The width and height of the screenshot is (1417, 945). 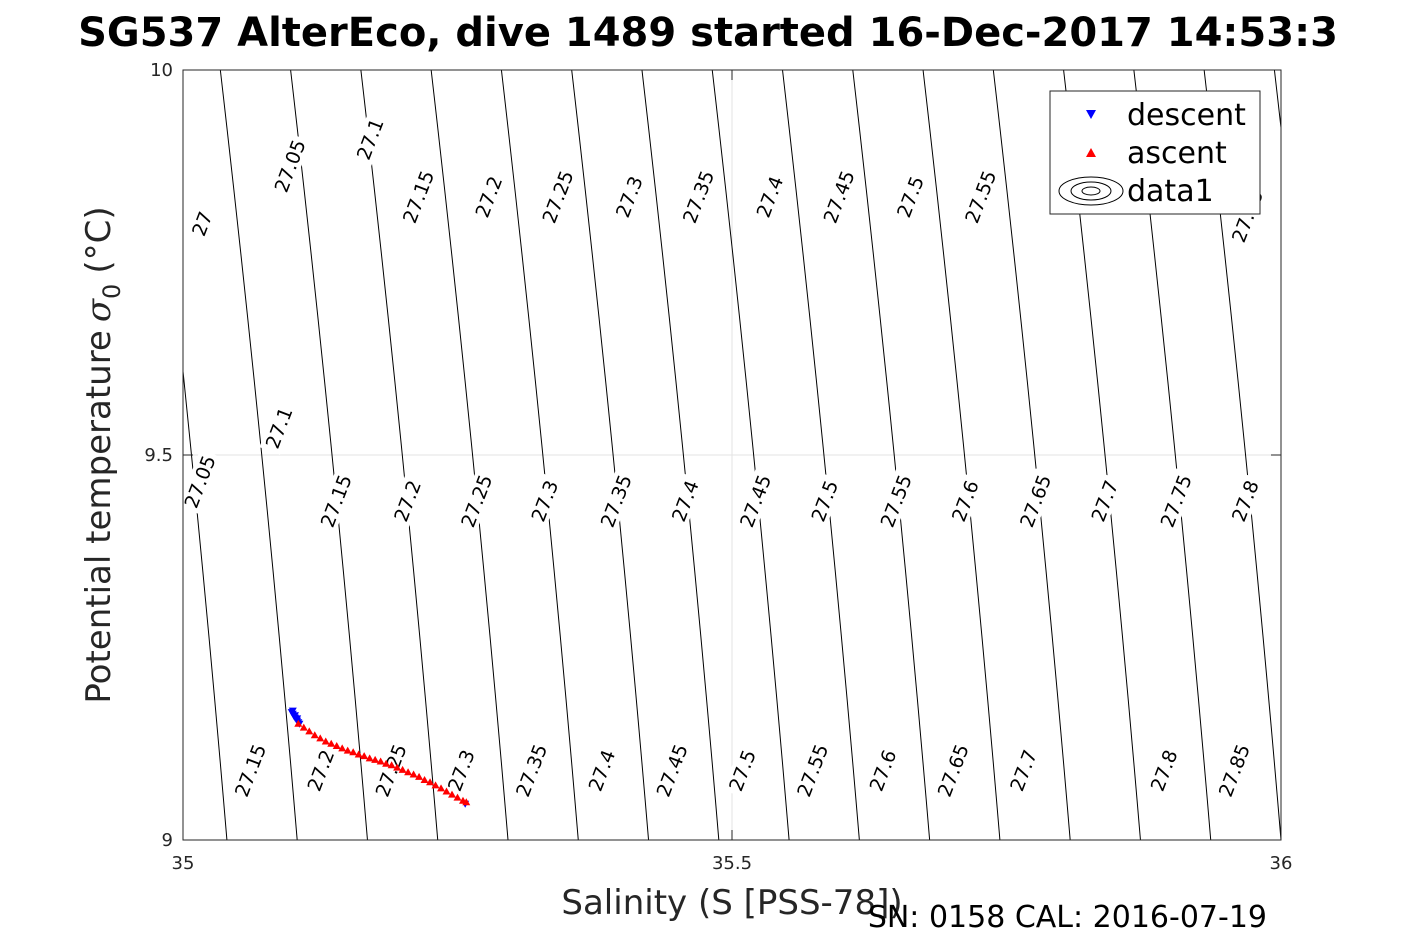 What do you see at coordinates (1281, 863) in the screenshot?
I see `x-tick-label: 36` at bounding box center [1281, 863].